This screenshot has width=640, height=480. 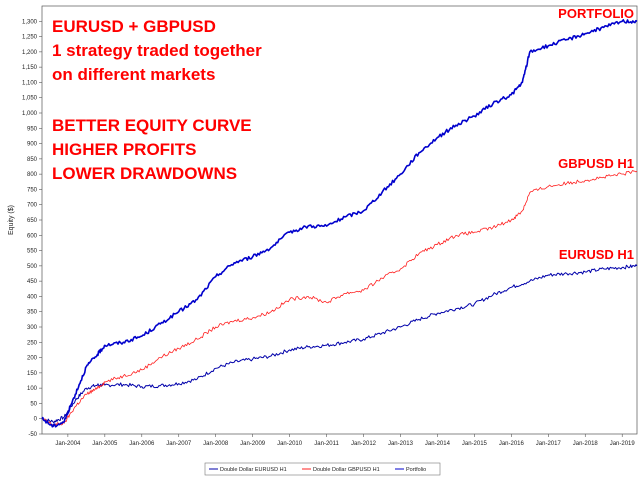 I want to click on legend-item-eurusd: Double Dollar EURUSD H1, so click(x=253, y=470).